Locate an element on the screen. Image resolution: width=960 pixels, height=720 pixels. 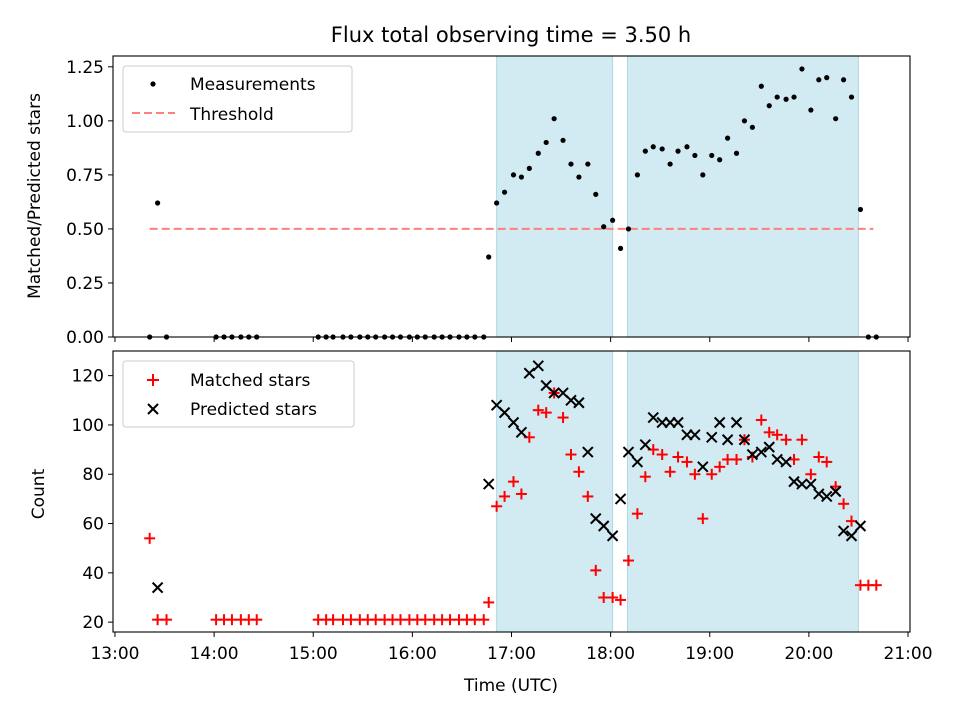
matched-stars-legend-marker is located at coordinates (153, 380).